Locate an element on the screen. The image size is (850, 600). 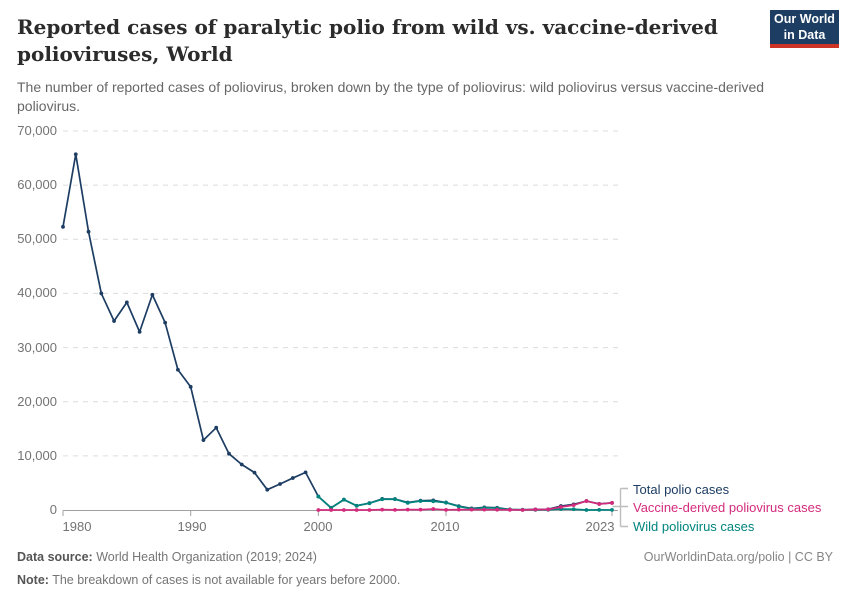
note-label: Note: is located at coordinates (33, 580).